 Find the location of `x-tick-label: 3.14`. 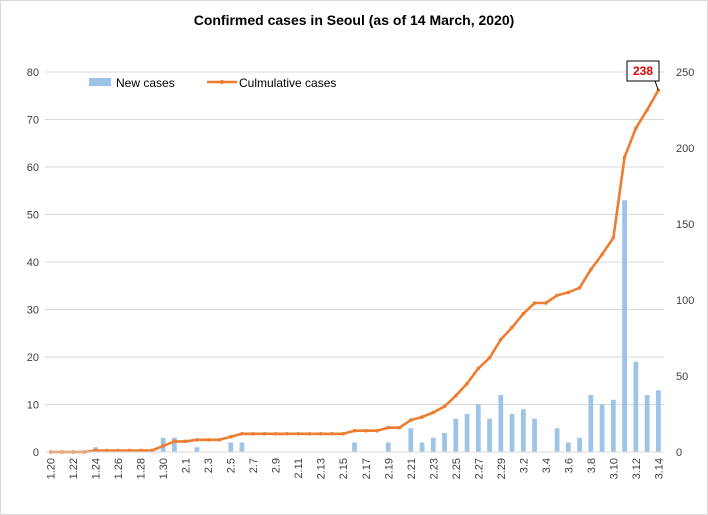

x-tick-label: 3.14 is located at coordinates (659, 468).